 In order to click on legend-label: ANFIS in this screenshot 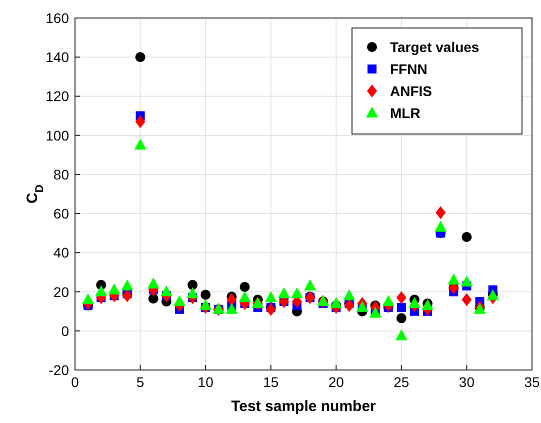, I will do `click(411, 91)`.